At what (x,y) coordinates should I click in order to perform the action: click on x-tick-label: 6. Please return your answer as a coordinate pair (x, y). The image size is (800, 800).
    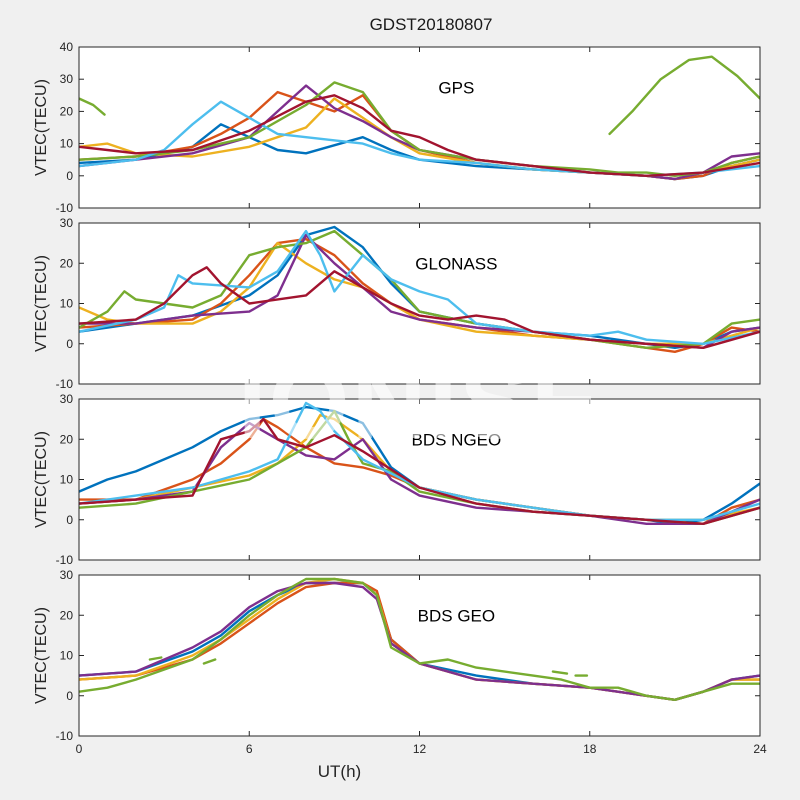
    Looking at the image, I should click on (249, 749).